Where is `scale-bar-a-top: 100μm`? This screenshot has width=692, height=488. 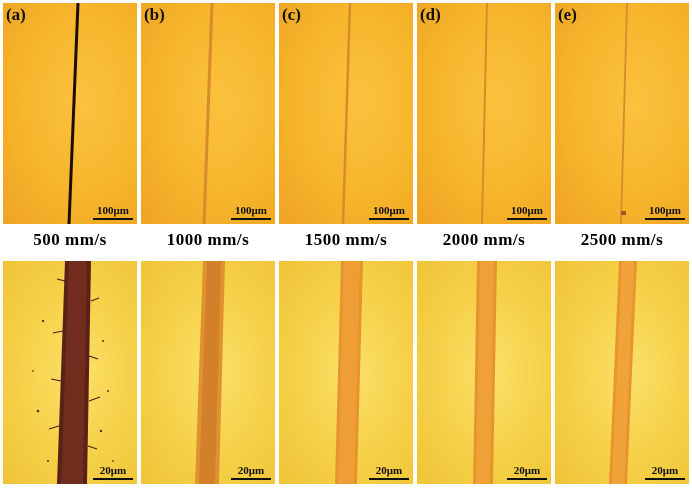 scale-bar-a-top: 100μm is located at coordinates (113, 213).